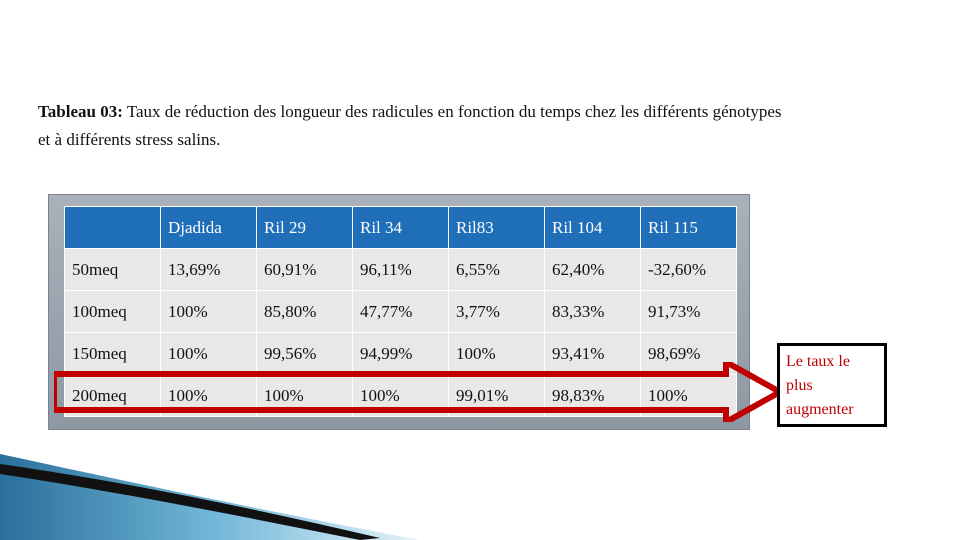  Describe the element at coordinates (688, 227) in the screenshot. I see `column-header: Ril 115` at that location.